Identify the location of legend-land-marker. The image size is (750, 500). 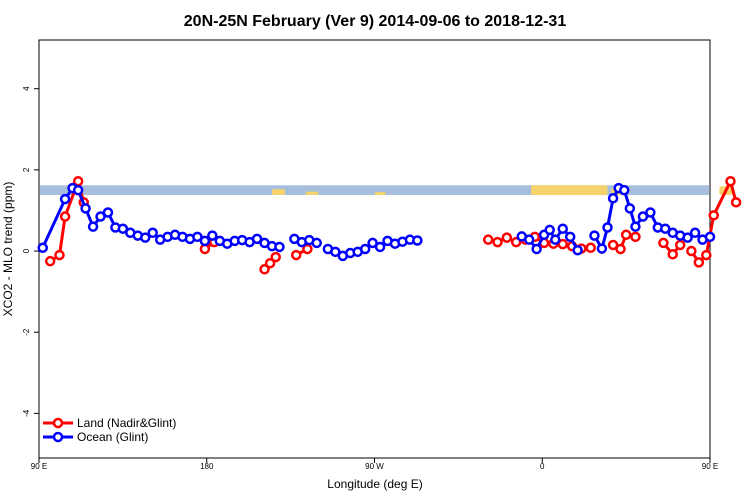
(58, 423).